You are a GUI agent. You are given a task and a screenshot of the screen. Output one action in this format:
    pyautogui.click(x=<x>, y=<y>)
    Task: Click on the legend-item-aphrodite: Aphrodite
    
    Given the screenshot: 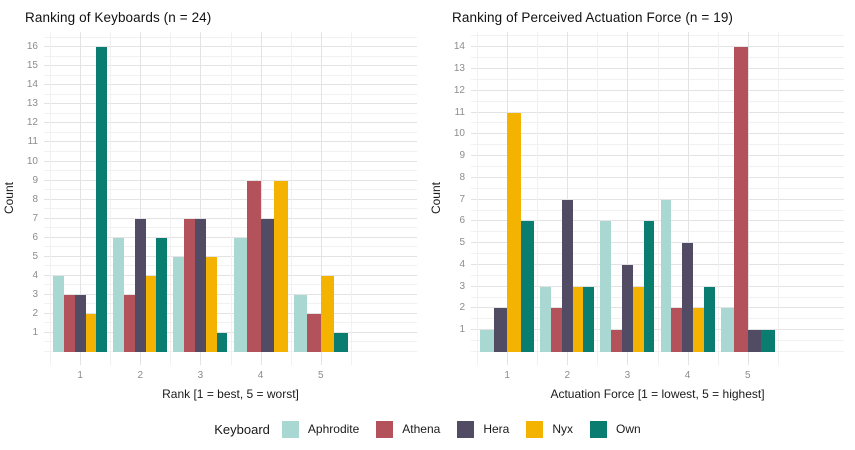 What is the action you would take?
    pyautogui.click(x=320, y=429)
    